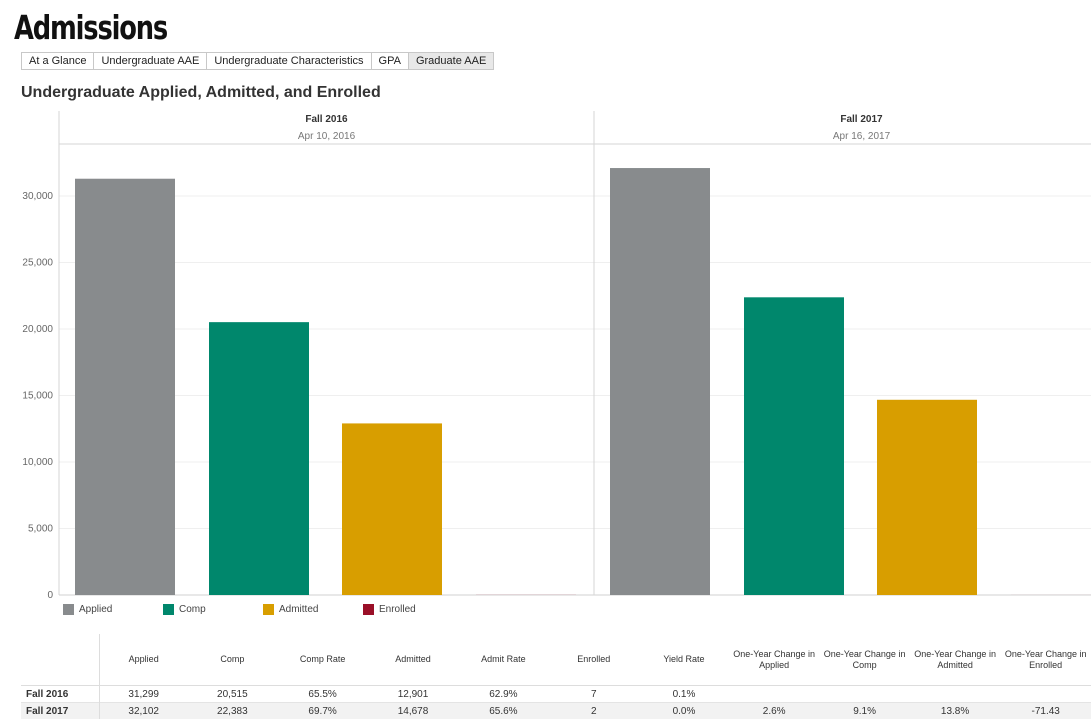  What do you see at coordinates (299, 609) in the screenshot?
I see `legend-label-admitted: Admitted` at bounding box center [299, 609].